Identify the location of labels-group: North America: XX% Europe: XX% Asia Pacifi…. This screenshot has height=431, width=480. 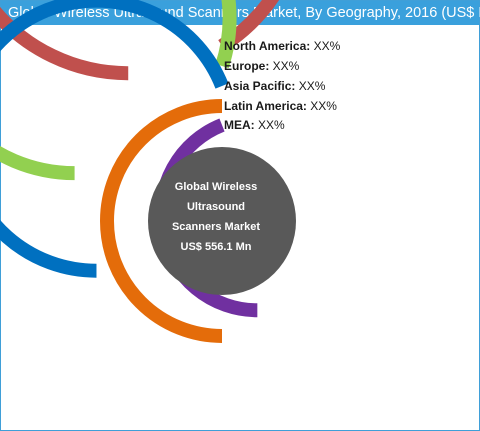
(282, 85).